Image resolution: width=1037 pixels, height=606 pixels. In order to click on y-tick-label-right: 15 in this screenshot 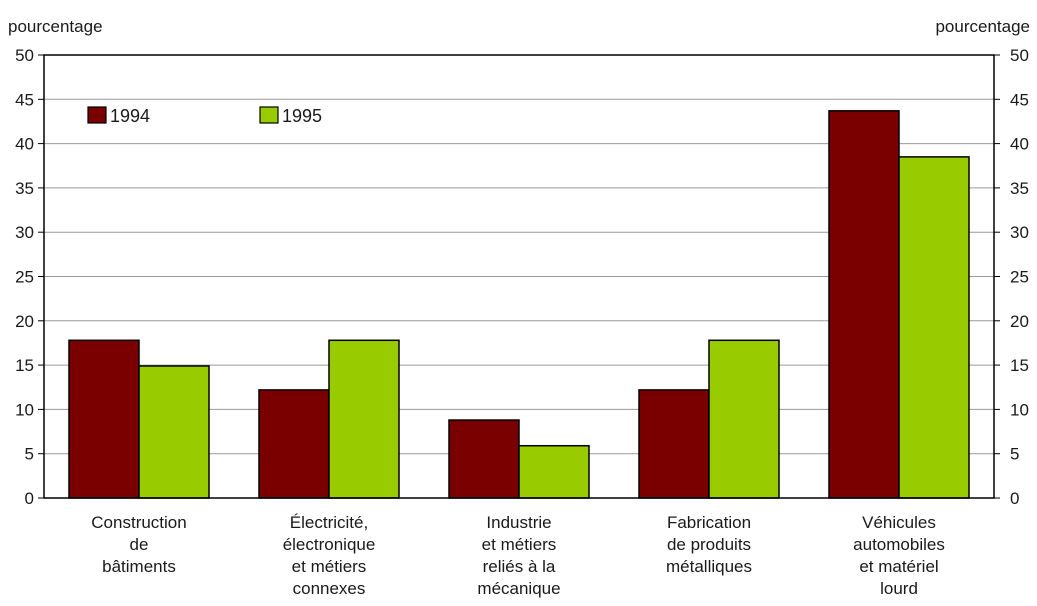, I will do `click(1019, 365)`.